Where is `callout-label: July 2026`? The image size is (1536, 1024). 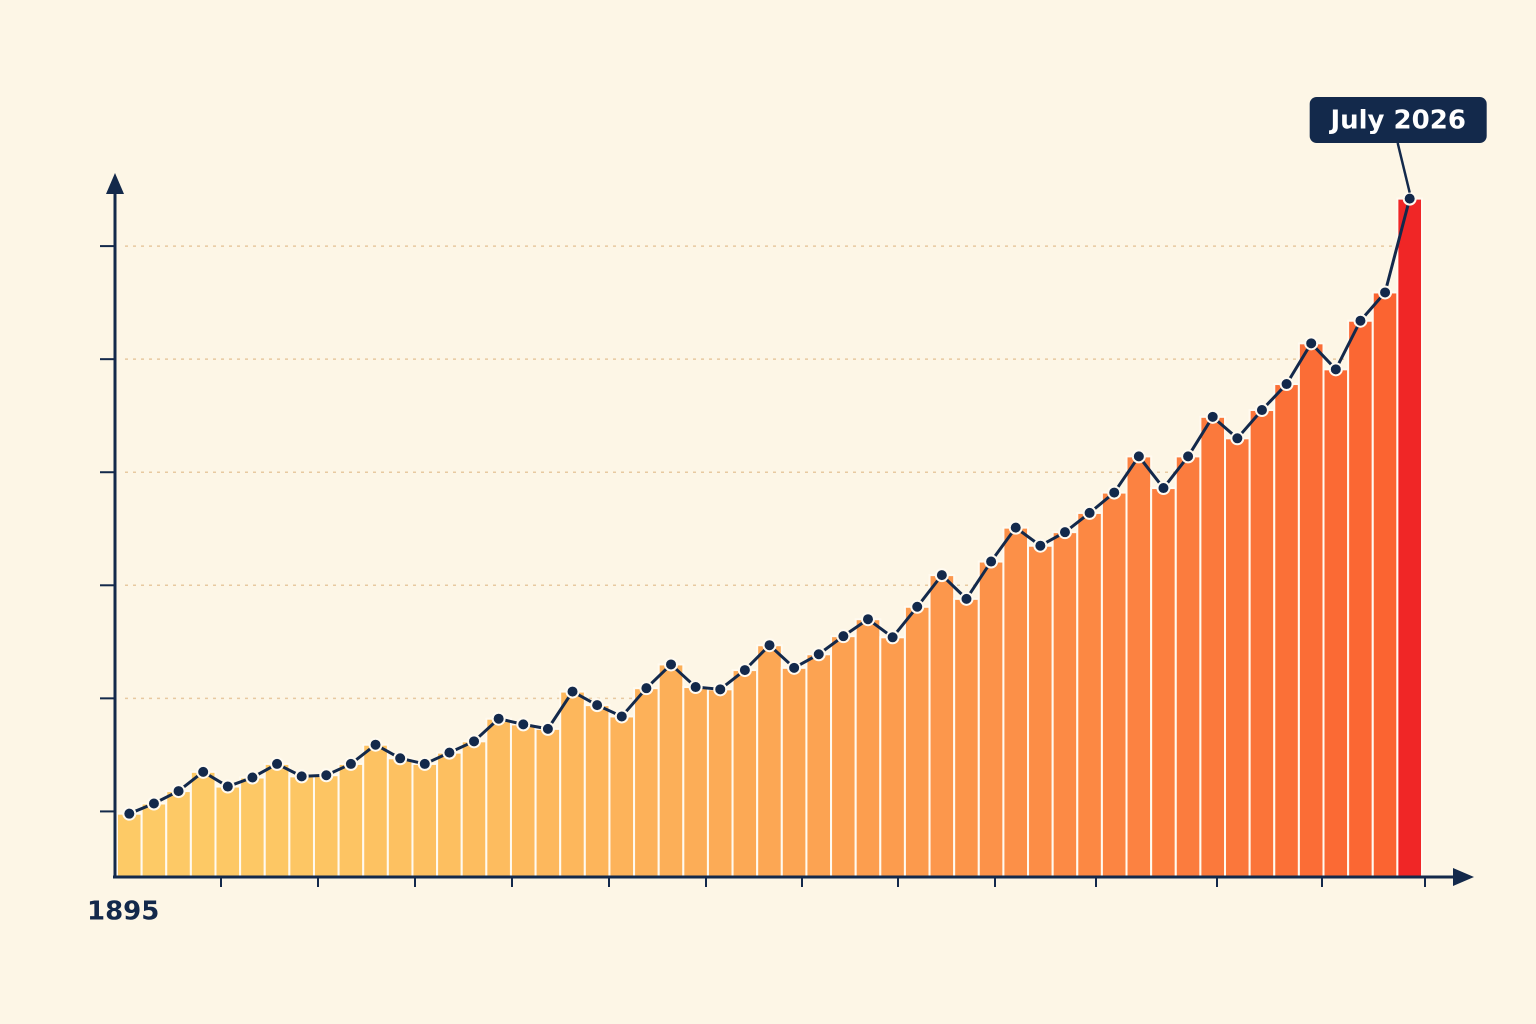 callout-label: July 2026 is located at coordinates (1396, 121).